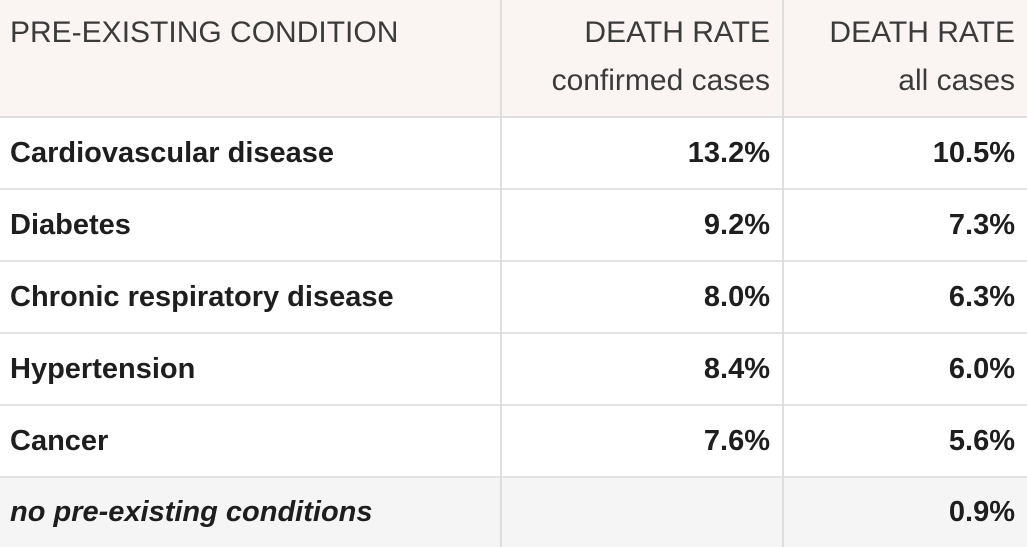 The image size is (1027, 547). What do you see at coordinates (922, 32) in the screenshot?
I see `column-header-all-label: DEATH RATE` at bounding box center [922, 32].